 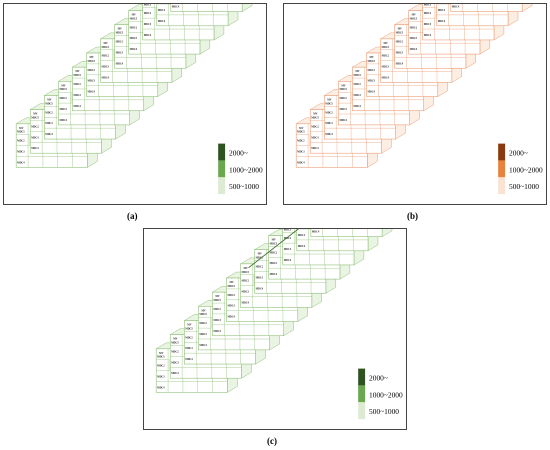 What do you see at coordinates (238, 152) in the screenshot?
I see `legend-label: 2000~` at bounding box center [238, 152].